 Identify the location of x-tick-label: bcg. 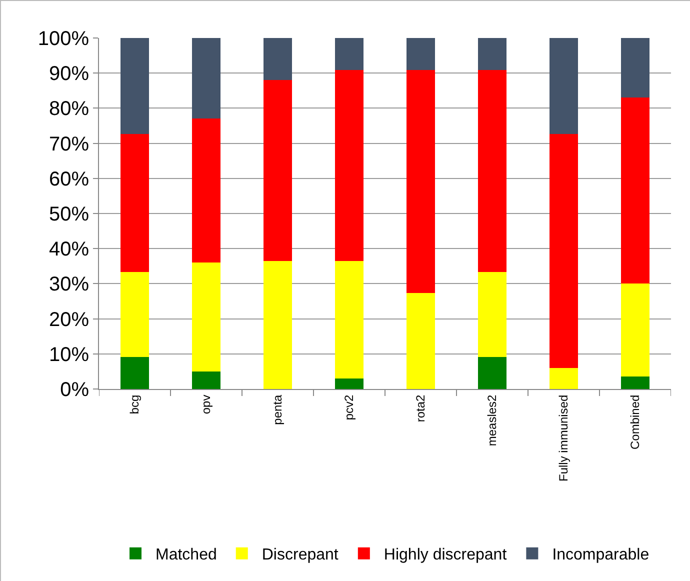
(135, 404).